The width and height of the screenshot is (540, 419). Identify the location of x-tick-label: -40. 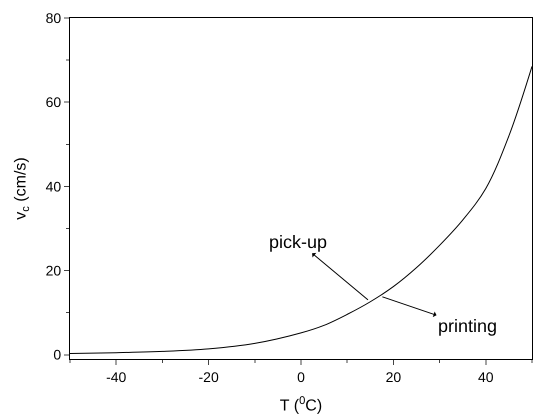
(116, 376).